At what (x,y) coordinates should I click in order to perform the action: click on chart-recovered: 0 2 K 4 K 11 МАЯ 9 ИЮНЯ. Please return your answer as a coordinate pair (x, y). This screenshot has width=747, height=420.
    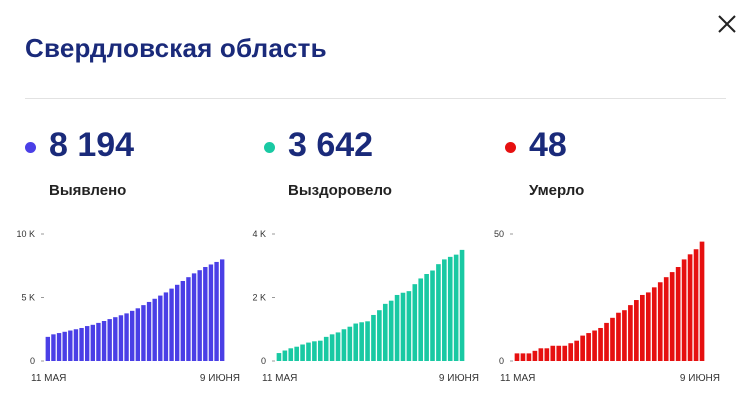
    Looking at the image, I should click on (364, 307).